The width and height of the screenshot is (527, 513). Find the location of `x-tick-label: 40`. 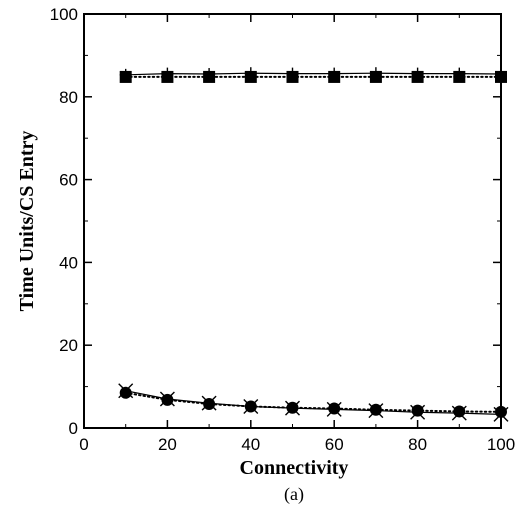

x-tick-label: 40 is located at coordinates (250, 444).